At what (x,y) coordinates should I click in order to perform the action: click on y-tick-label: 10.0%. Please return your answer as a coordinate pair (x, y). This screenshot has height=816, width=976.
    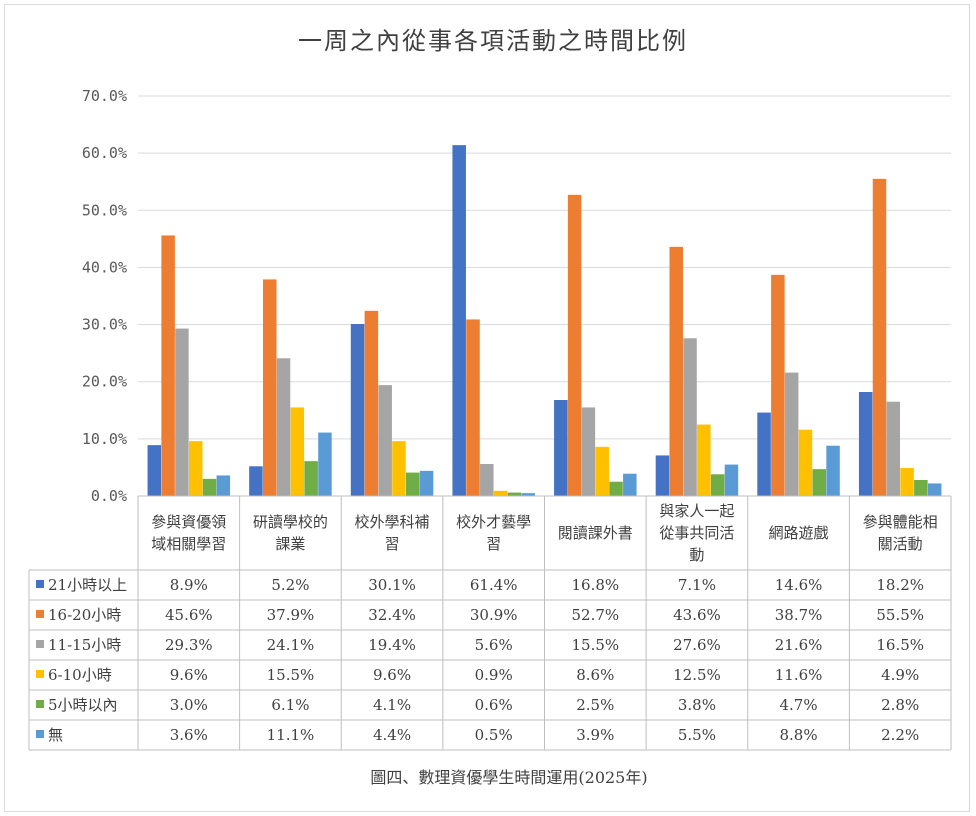
    Looking at the image, I should click on (104, 439).